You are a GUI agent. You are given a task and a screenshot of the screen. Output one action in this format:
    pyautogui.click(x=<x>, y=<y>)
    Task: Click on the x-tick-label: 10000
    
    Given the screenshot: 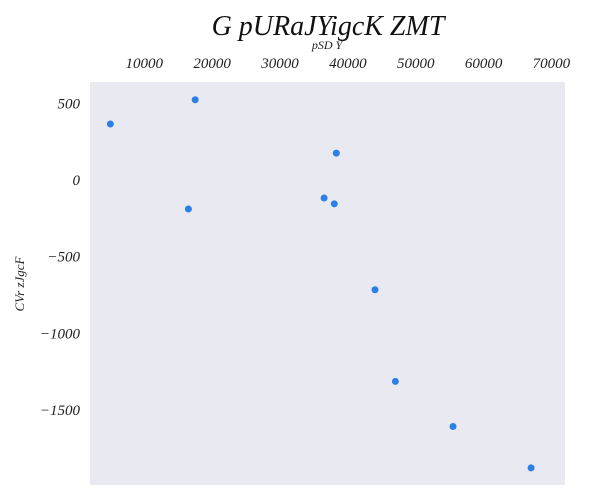 What is the action you would take?
    pyautogui.click(x=145, y=64)
    